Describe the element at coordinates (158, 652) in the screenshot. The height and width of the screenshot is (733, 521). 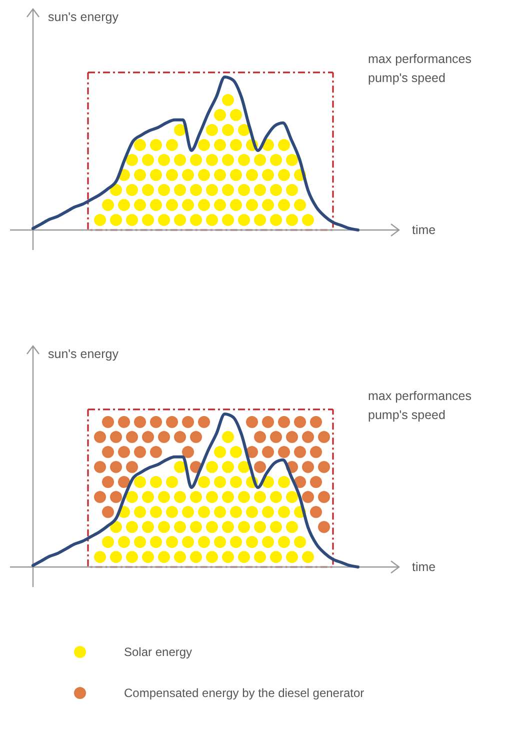
I see `text: Solar energy` at that location.